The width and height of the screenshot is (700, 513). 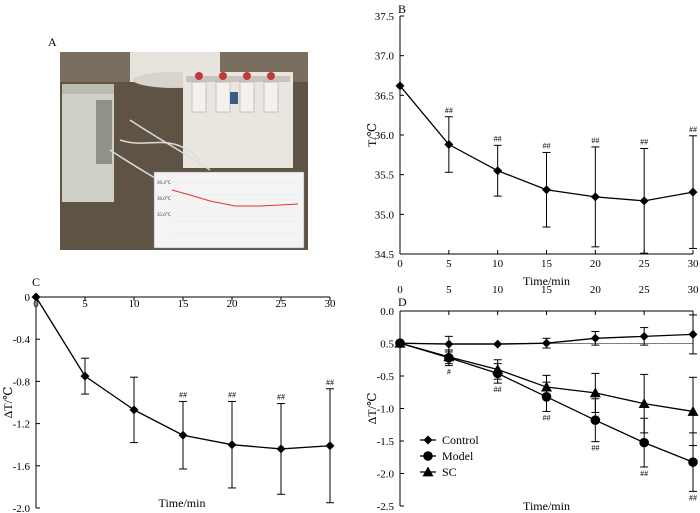 What do you see at coordinates (386, 410) in the screenshot?
I see `chart-D-y-tick-label: -1.0` at bounding box center [386, 410].